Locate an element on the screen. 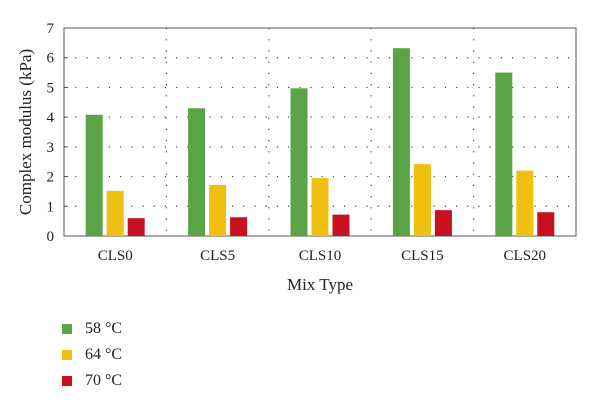 The height and width of the screenshot is (404, 600). y-tick-label: 1 is located at coordinates (51, 207).